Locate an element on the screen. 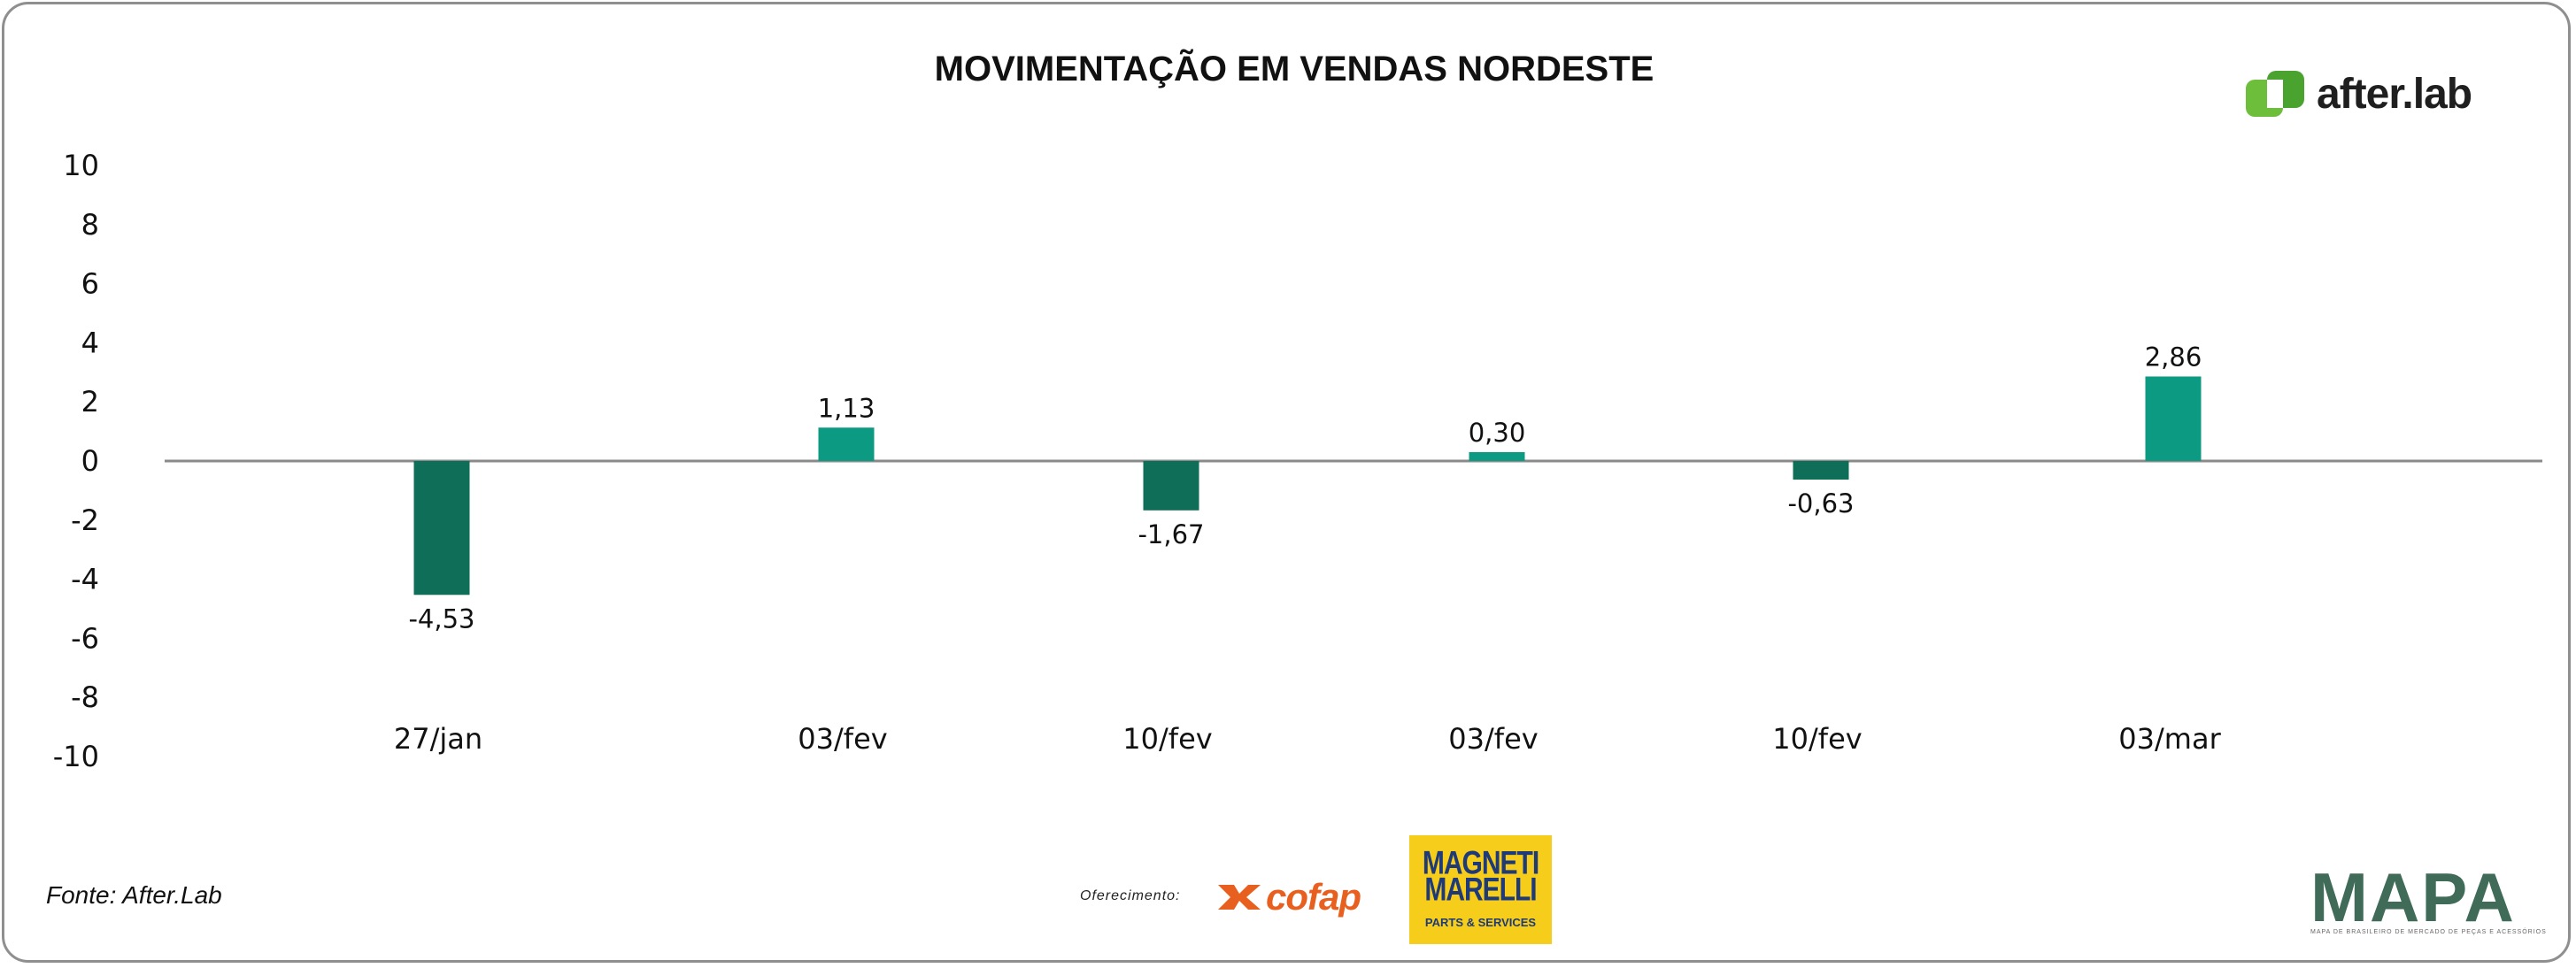  marelli-text: MARELLI is located at coordinates (1480, 889).